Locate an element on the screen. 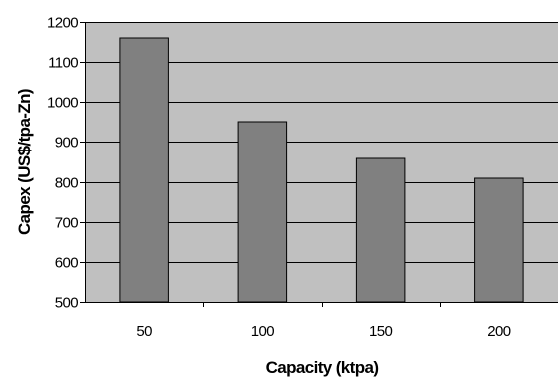 This screenshot has height=388, width=558. y-axis-title: Capex (US$/tpa-Zn) is located at coordinates (24, 162).